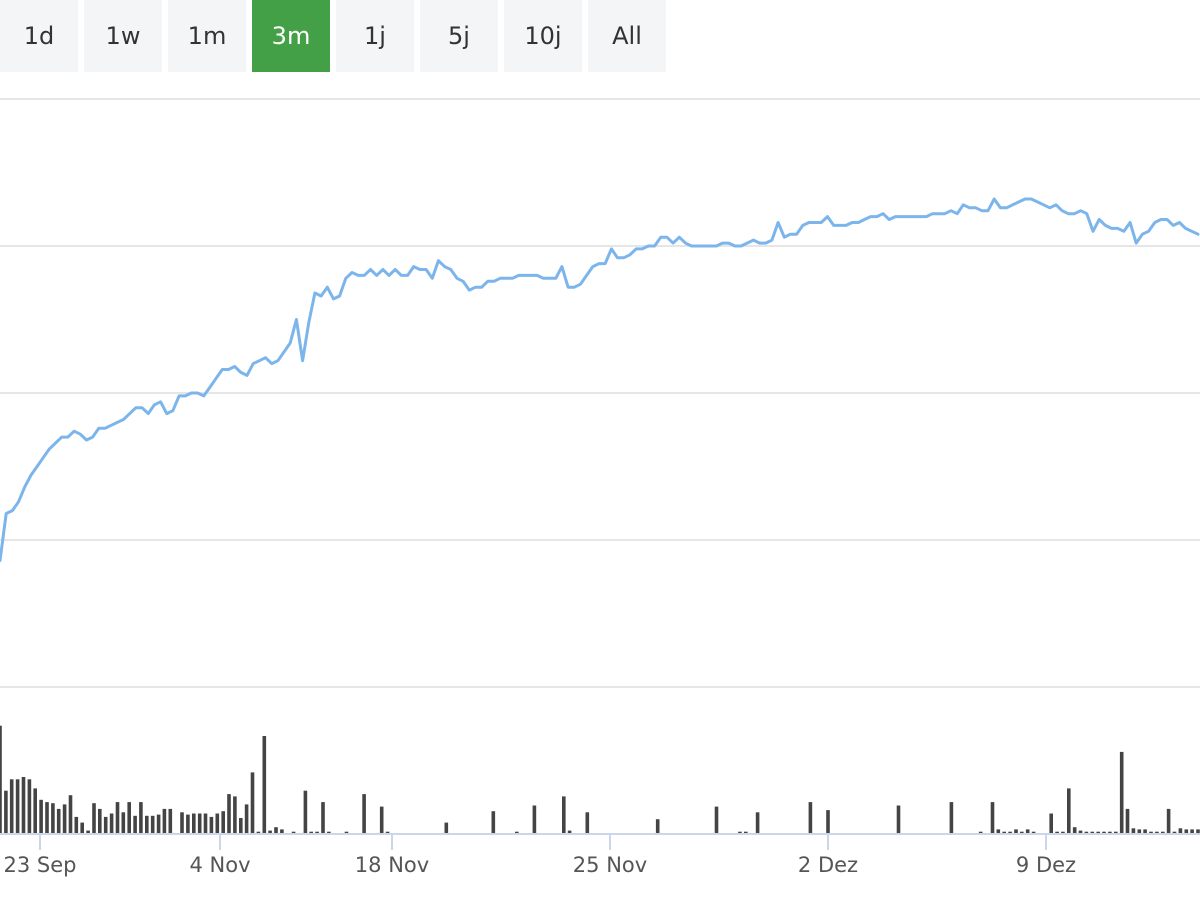 The height and width of the screenshot is (900, 1200). What do you see at coordinates (600, 779) in the screenshot?
I see `volume-bars` at bounding box center [600, 779].